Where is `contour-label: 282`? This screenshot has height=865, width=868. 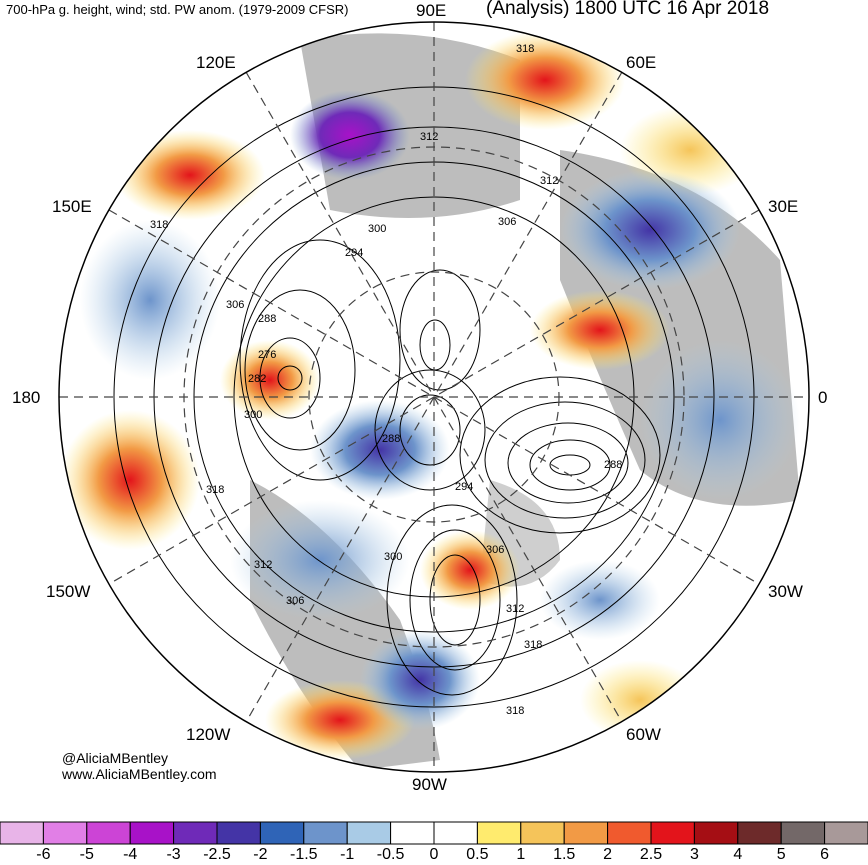 contour-label: 282 is located at coordinates (257, 379).